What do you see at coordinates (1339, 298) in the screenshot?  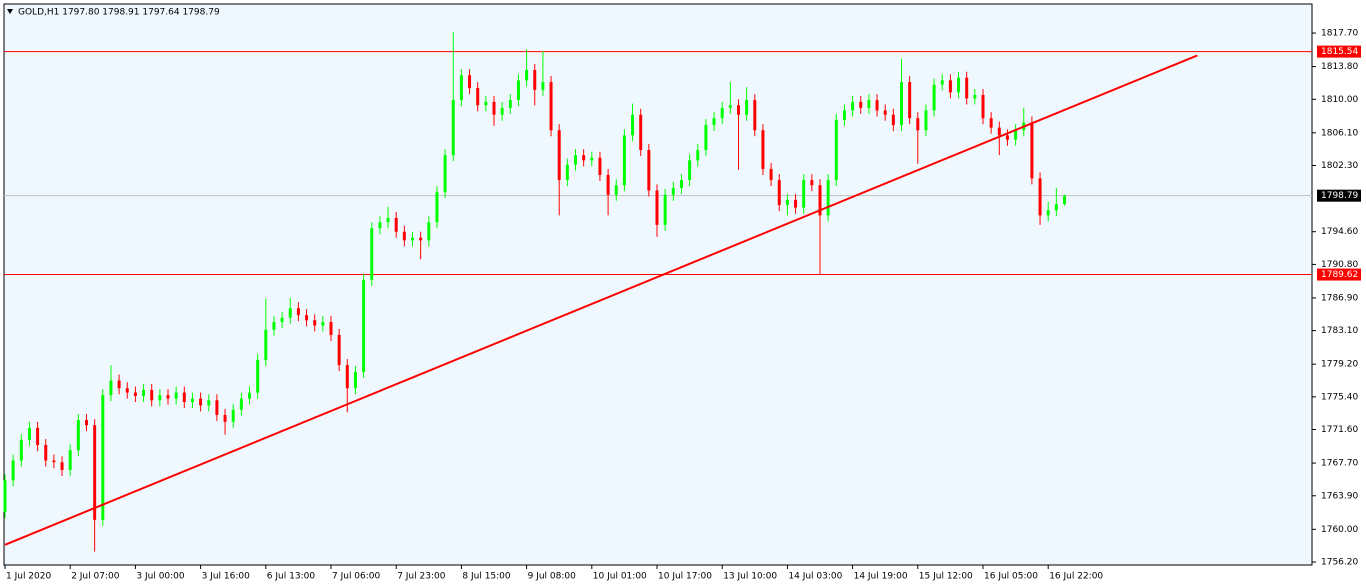 I see `y-tick-label: 1786.90` at bounding box center [1339, 298].